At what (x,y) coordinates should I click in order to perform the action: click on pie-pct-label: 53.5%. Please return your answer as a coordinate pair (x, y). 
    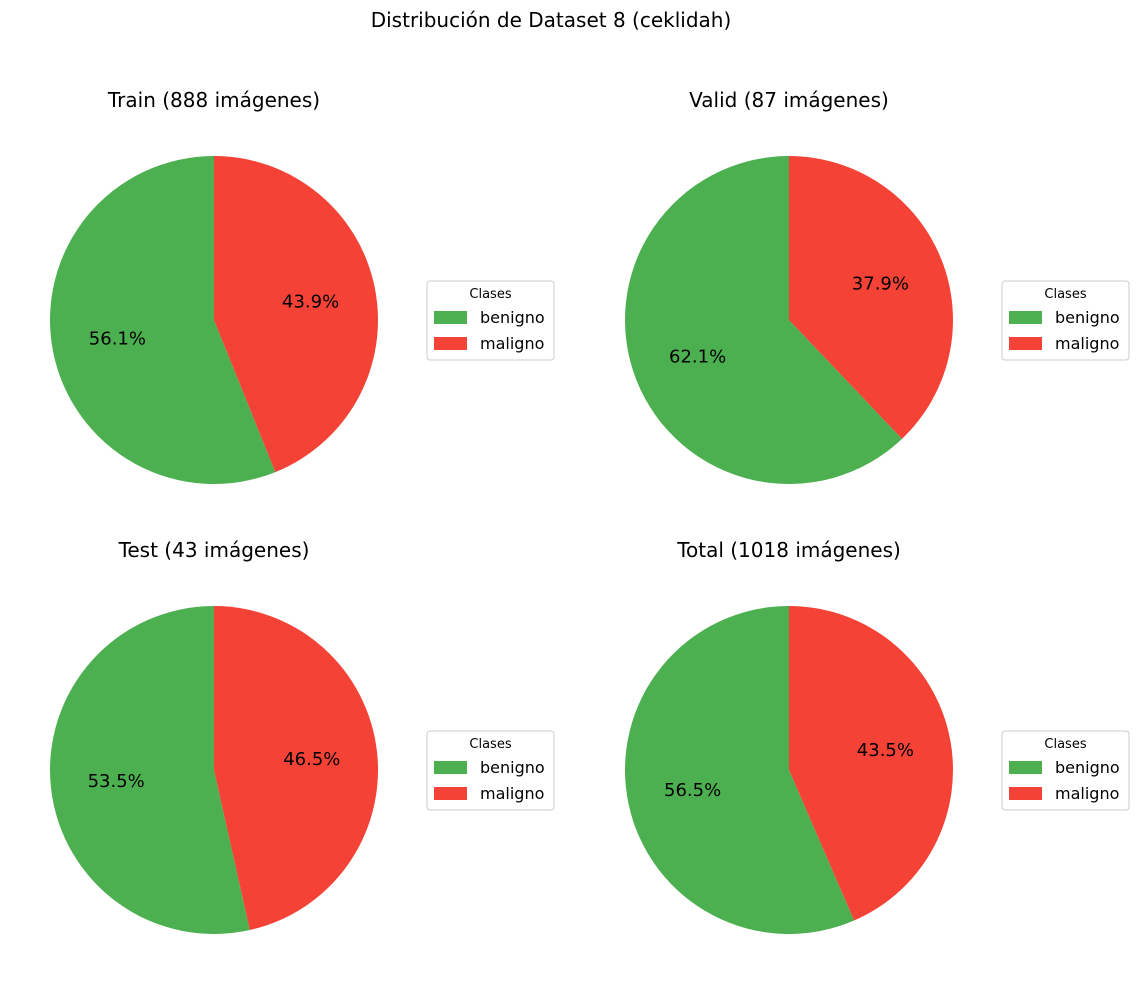
    Looking at the image, I should click on (116, 781).